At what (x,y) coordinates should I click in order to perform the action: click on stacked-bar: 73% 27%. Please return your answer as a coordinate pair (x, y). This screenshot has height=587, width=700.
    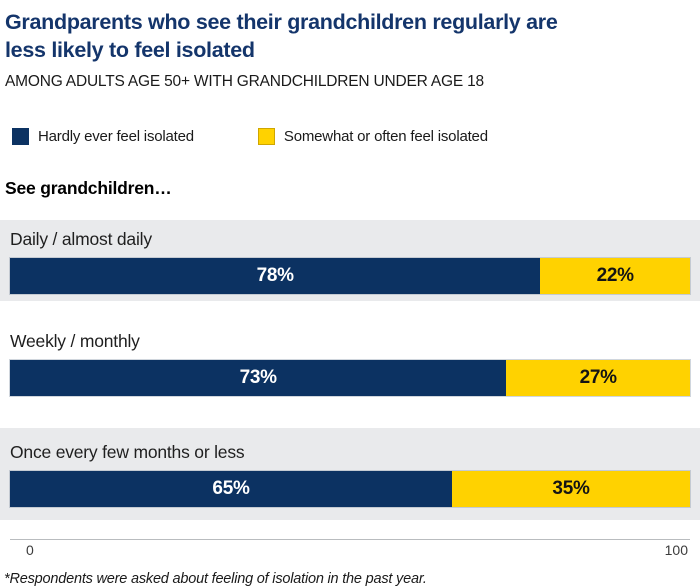
    Looking at the image, I should click on (350, 378).